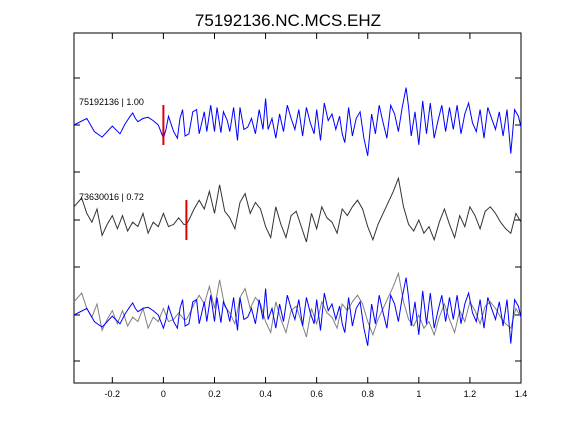 The image size is (576, 432). Describe the element at coordinates (111, 102) in the screenshot. I see `trace-label: 75192136 | 1.00` at that location.